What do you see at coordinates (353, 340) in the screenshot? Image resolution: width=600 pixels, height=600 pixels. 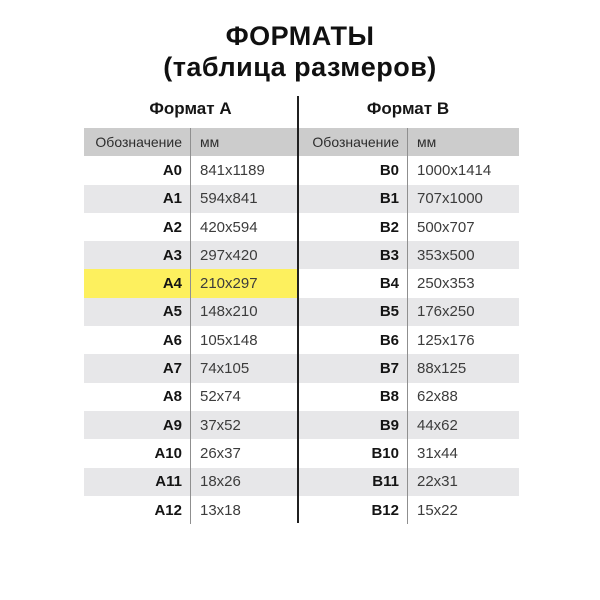 I see `format-code: B6` at bounding box center [353, 340].